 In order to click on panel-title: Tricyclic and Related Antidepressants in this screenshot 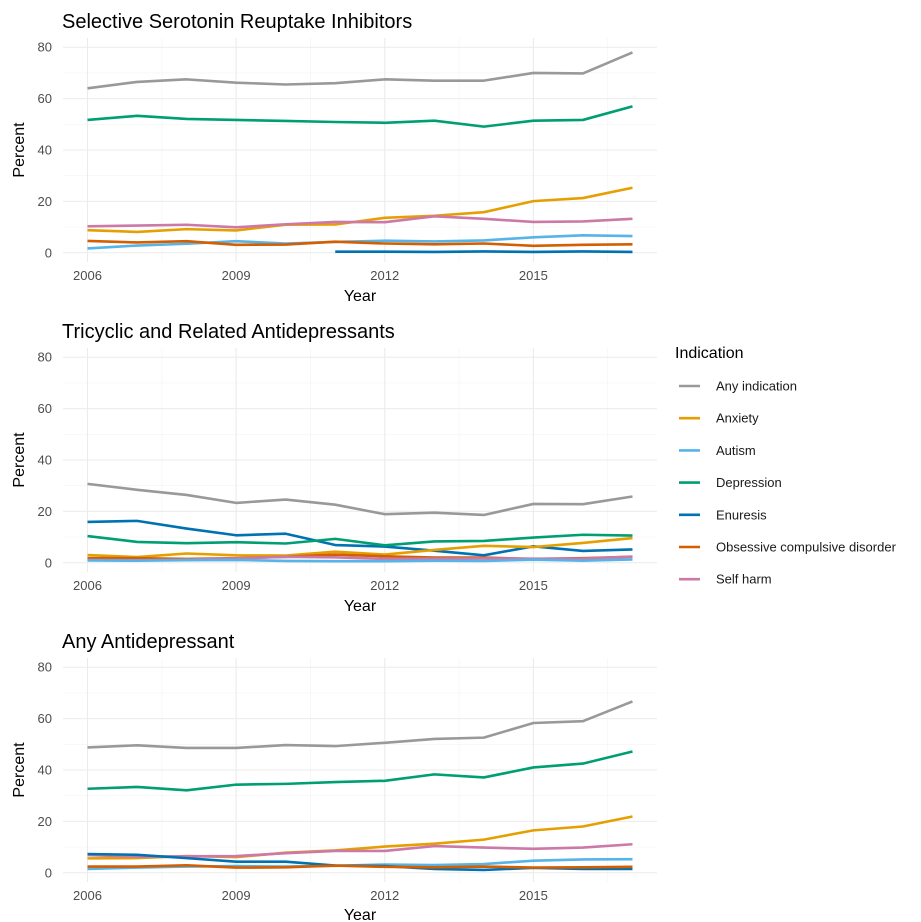, I will do `click(228, 332)`.